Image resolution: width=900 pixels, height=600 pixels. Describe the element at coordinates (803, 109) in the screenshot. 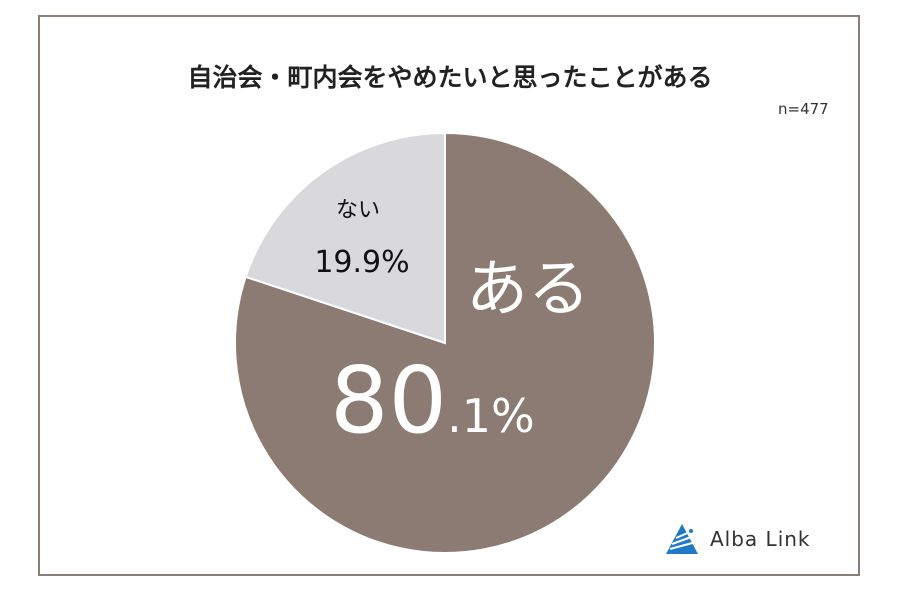

I see `sample-size: n=477` at that location.